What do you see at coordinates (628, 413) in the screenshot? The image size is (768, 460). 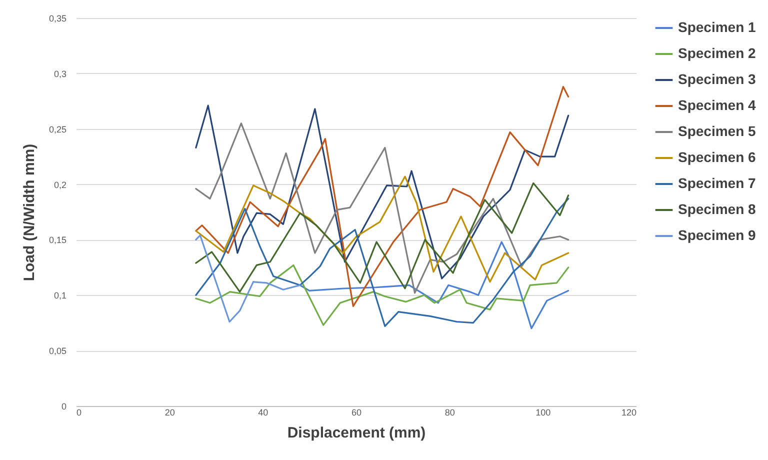 I see `x-tick-label: 120` at bounding box center [628, 413].